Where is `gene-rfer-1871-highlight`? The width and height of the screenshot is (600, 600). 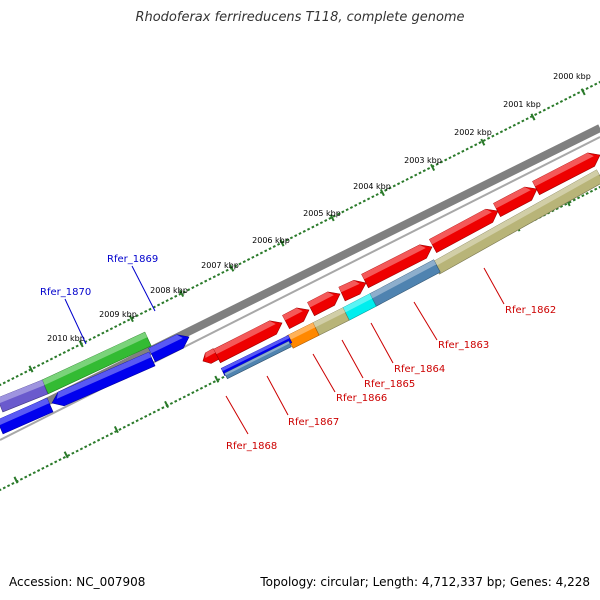 gene-rfer-1871-highlight is located at coordinates (22, 391).